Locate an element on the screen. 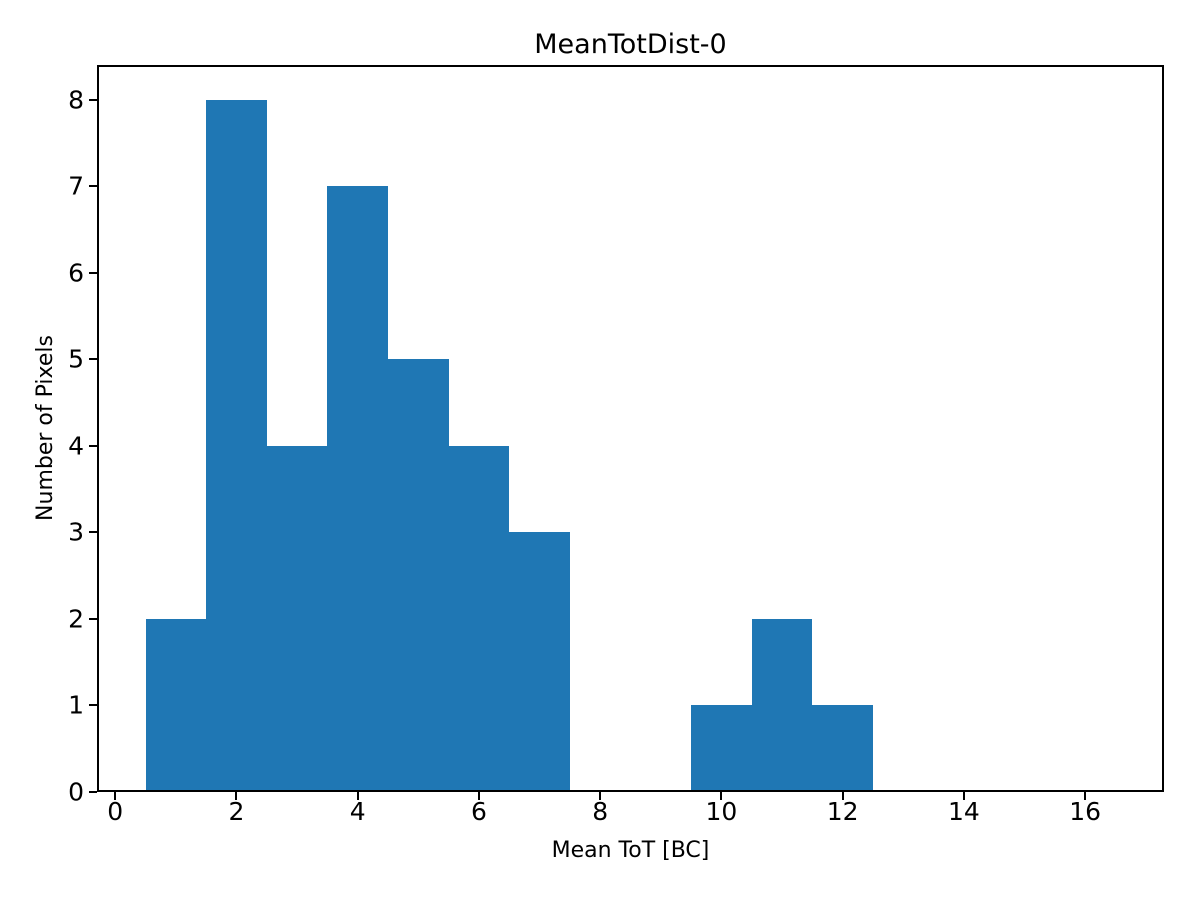 This screenshot has width=1200, height=900. x-tick-label: 4 is located at coordinates (357, 811).